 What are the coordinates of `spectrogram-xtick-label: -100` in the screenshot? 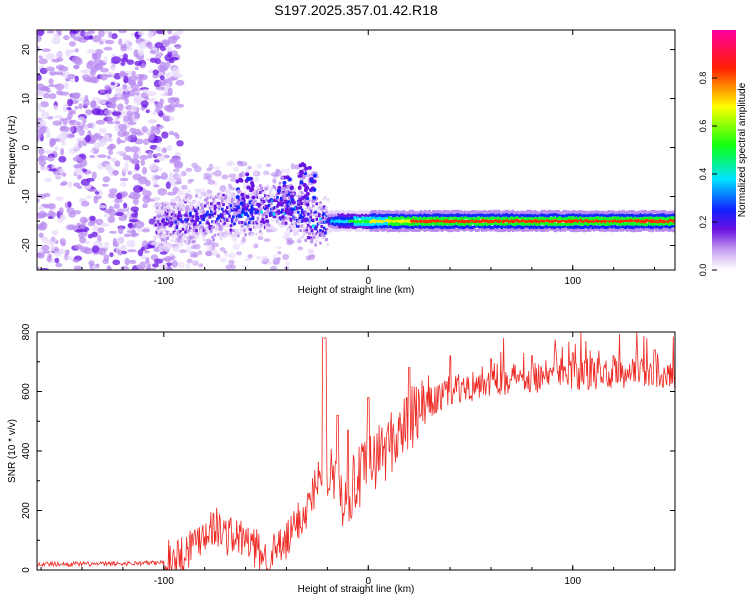 It's located at (164, 281).